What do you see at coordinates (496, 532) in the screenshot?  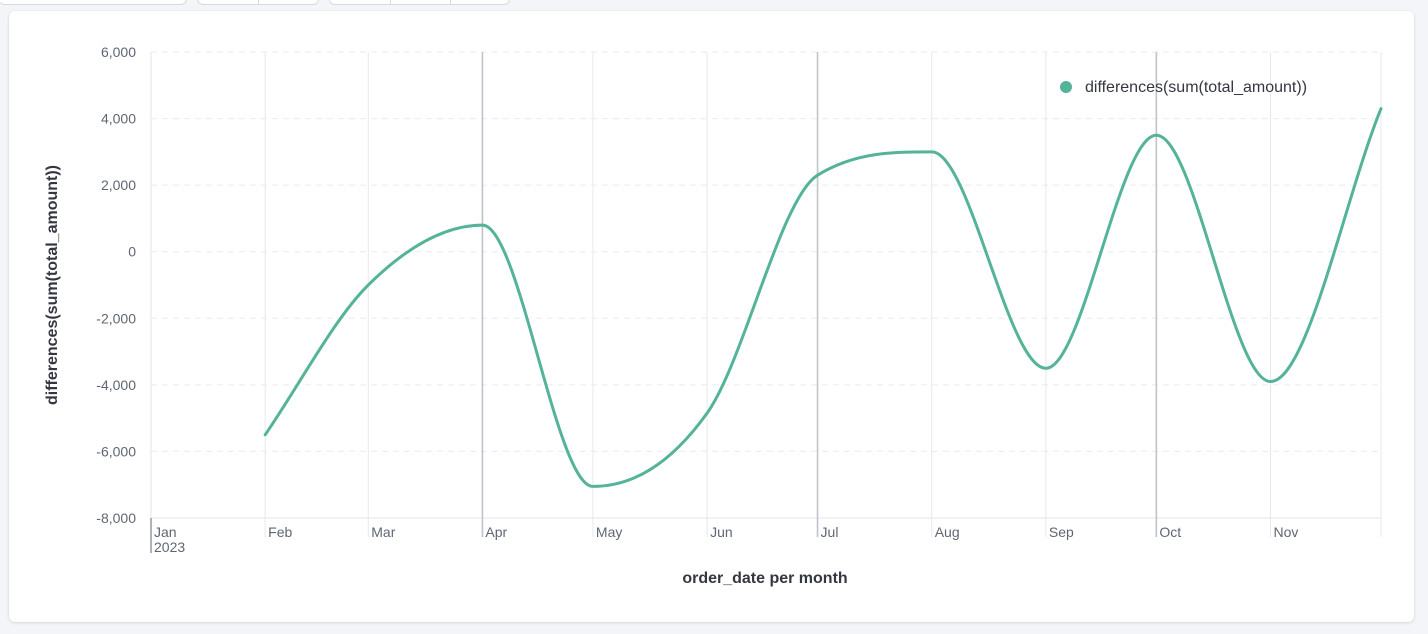 I see `x-tick-label: Apr` at bounding box center [496, 532].